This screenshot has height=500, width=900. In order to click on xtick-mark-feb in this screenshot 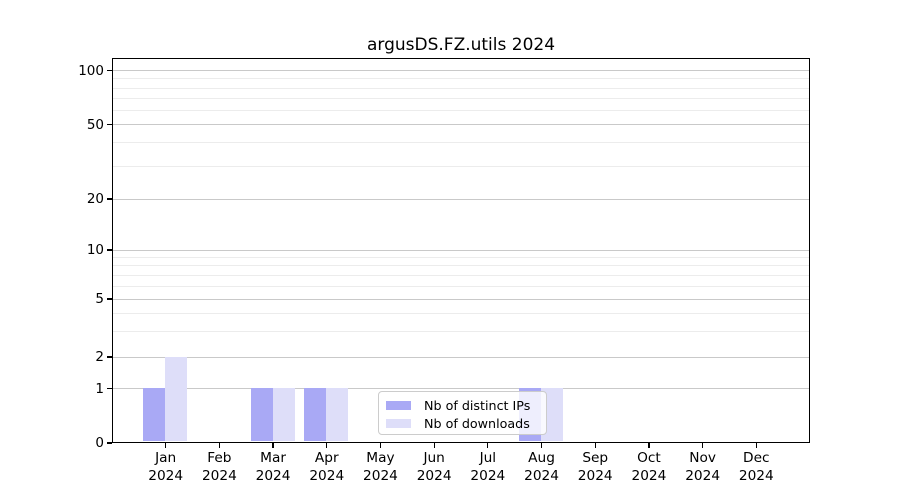, I will do `click(219, 445)`.